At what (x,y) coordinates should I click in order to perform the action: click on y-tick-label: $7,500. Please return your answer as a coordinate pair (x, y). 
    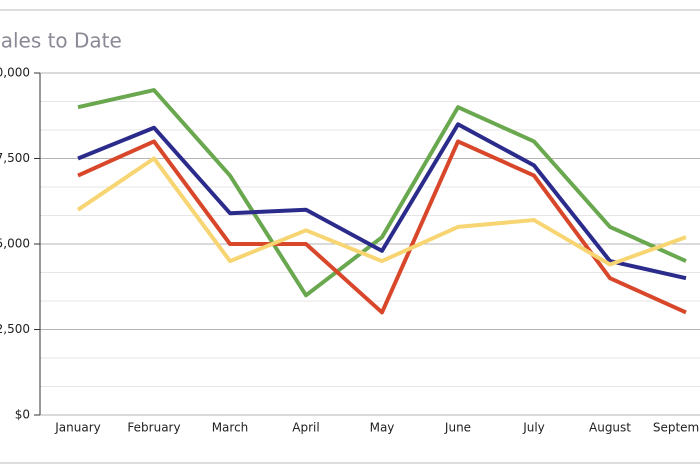
    Looking at the image, I should click on (15, 158).